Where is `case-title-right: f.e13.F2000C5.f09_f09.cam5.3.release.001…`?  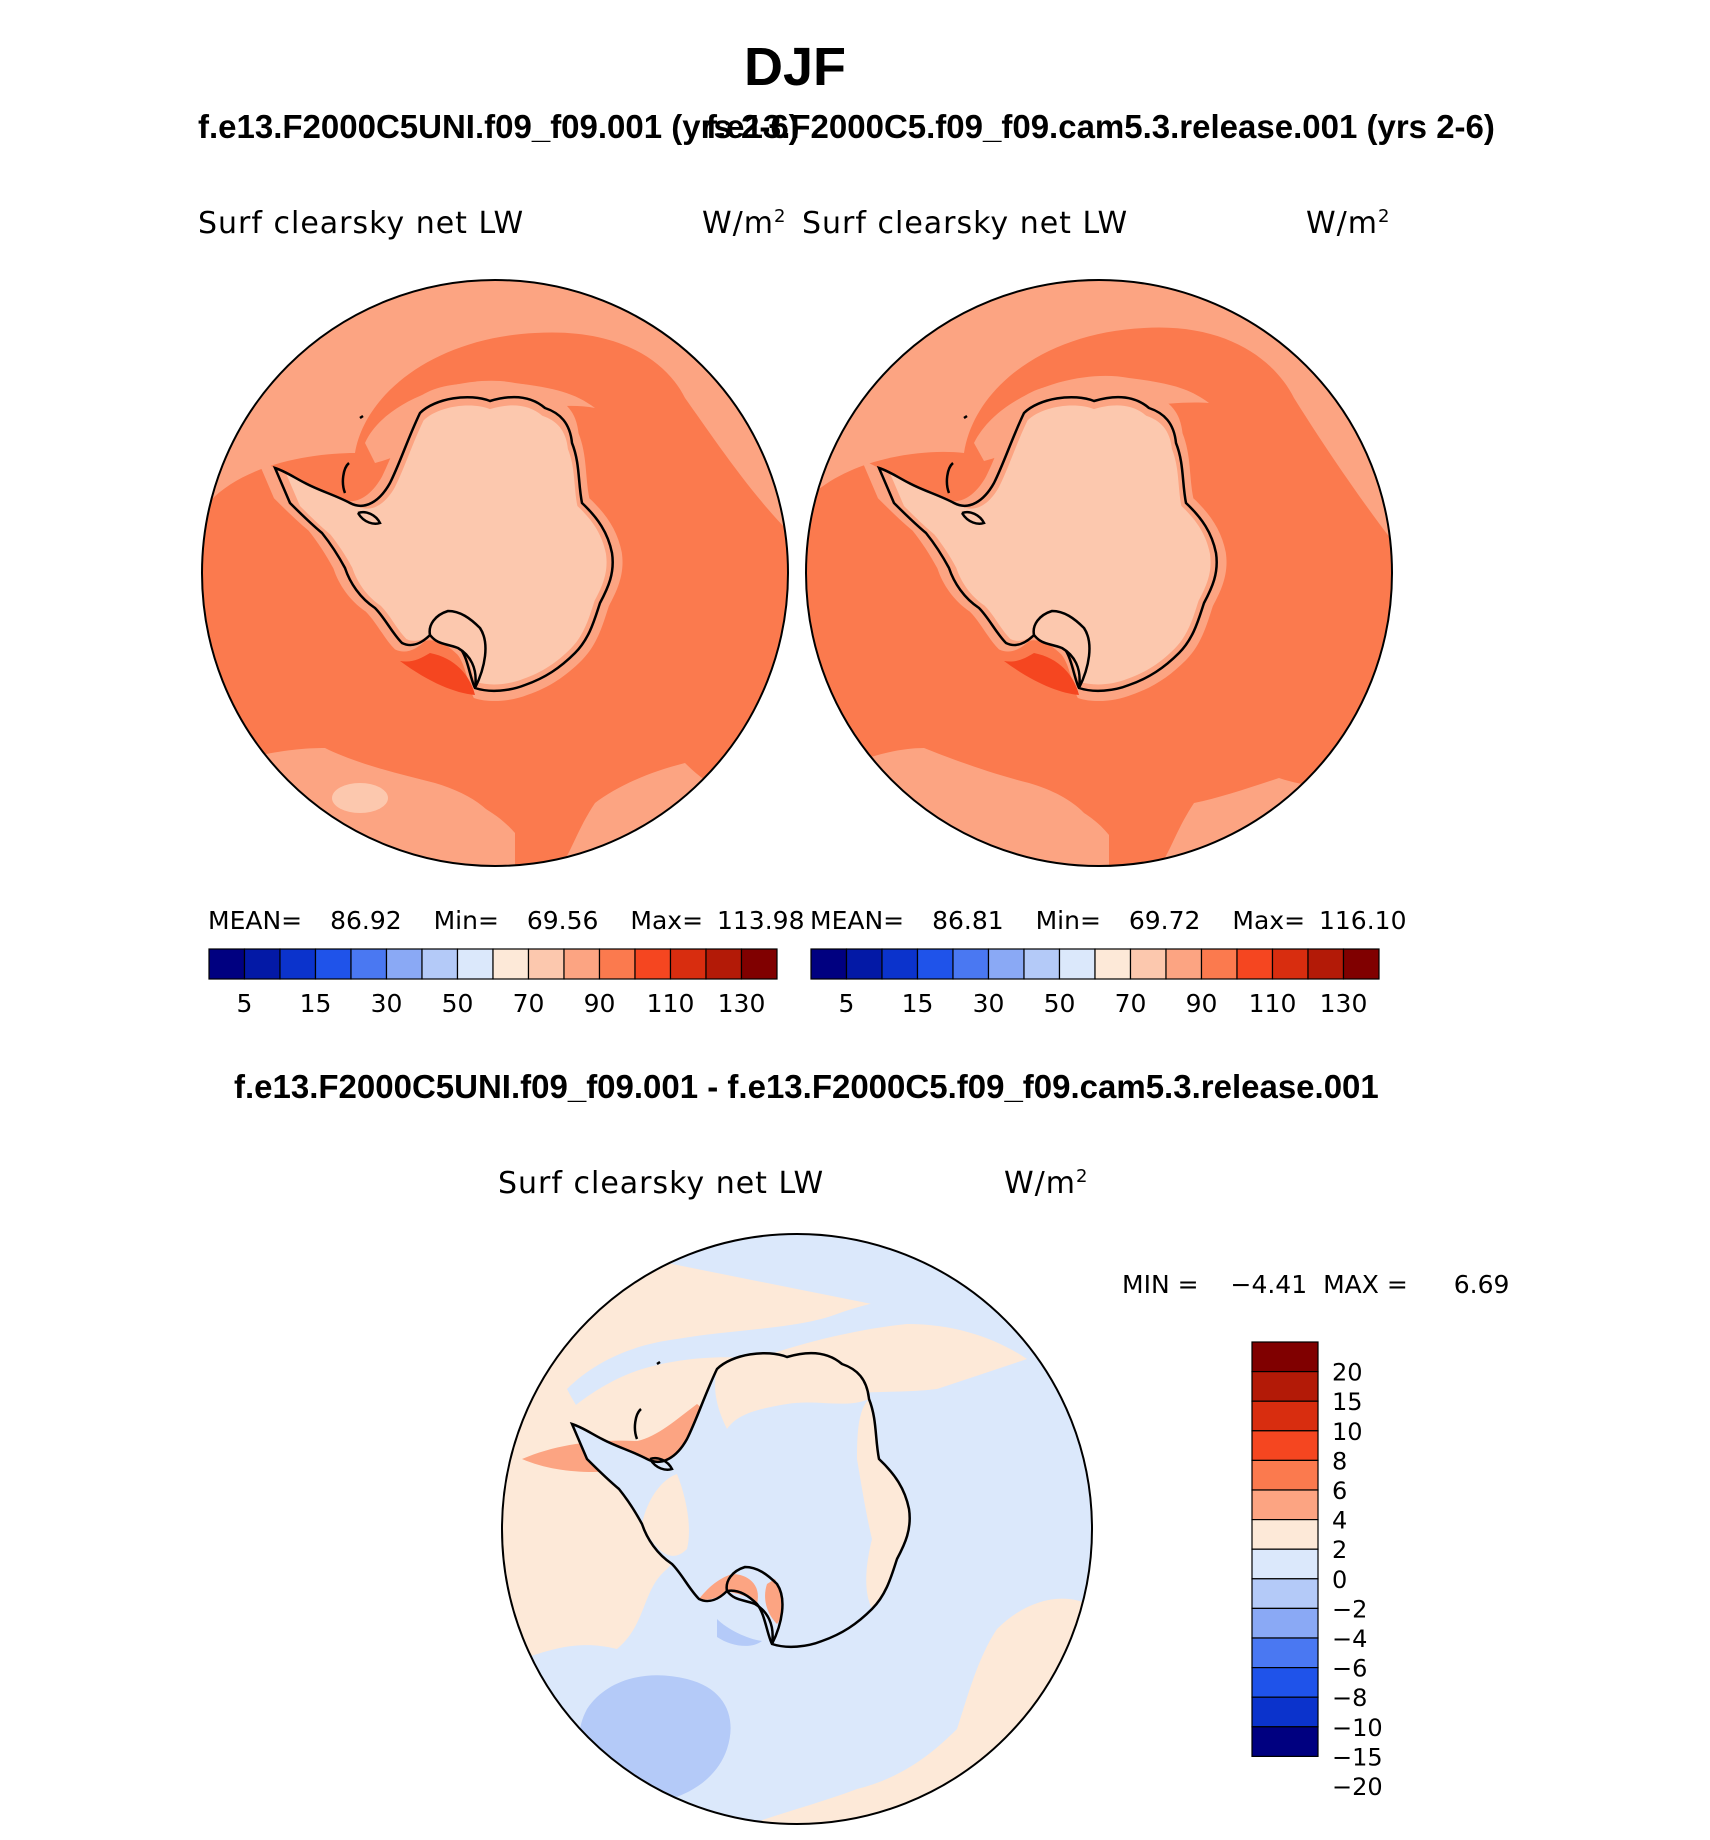 case-title-right: f.e13.F2000C5.f09_f09.cam5.3.release.001… is located at coordinates (1100, 126).